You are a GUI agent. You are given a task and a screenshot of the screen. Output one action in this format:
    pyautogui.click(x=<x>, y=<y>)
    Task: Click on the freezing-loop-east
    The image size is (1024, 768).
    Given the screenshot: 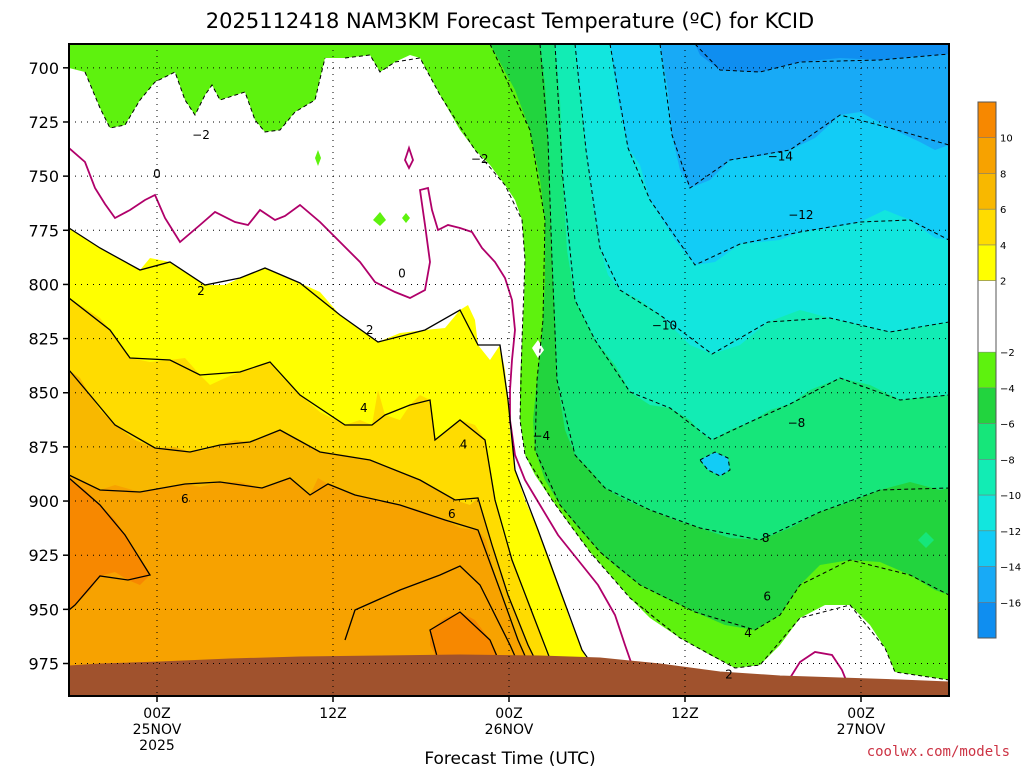 What is the action you would take?
    pyautogui.click(x=819, y=668)
    